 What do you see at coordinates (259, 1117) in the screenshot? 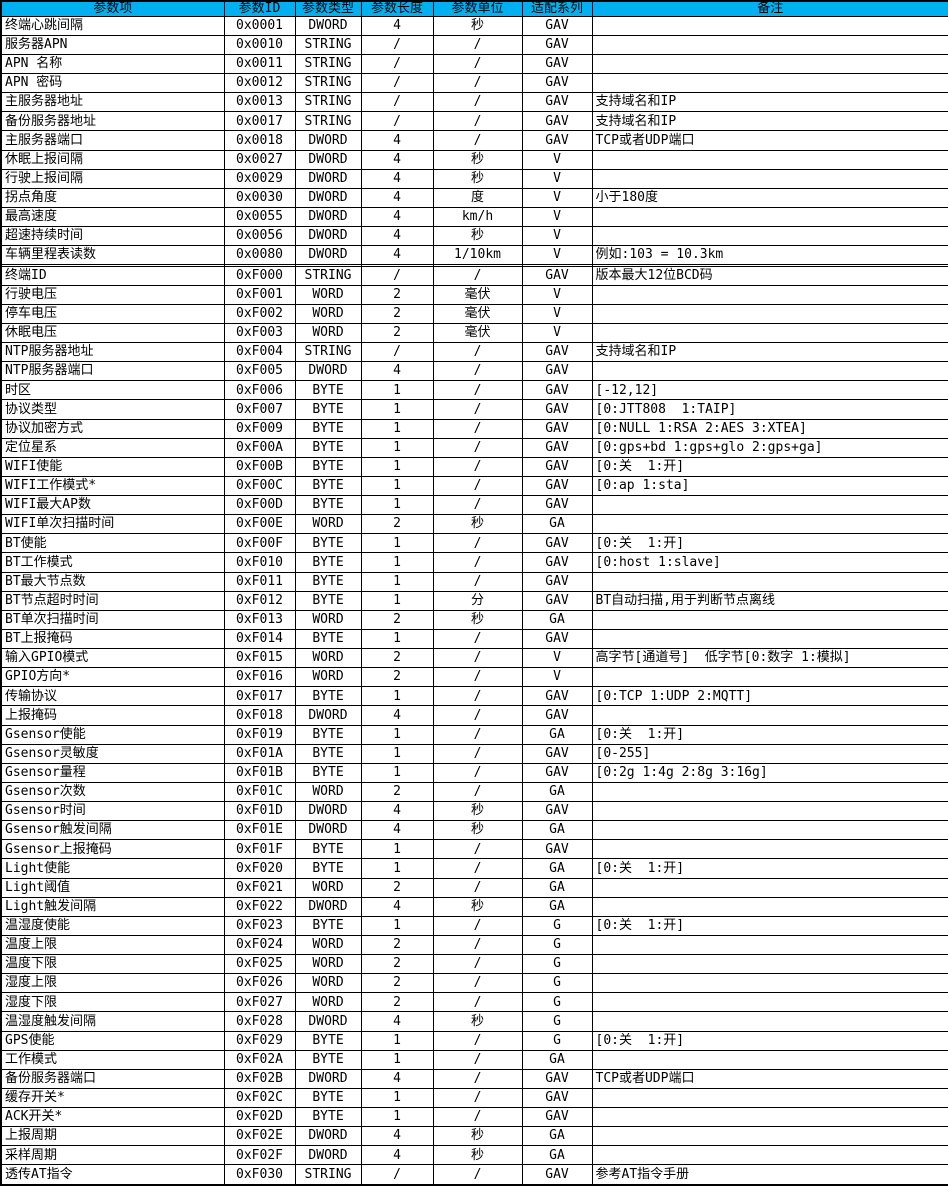
I see `cell-param-id: 0xF02D` at bounding box center [259, 1117].